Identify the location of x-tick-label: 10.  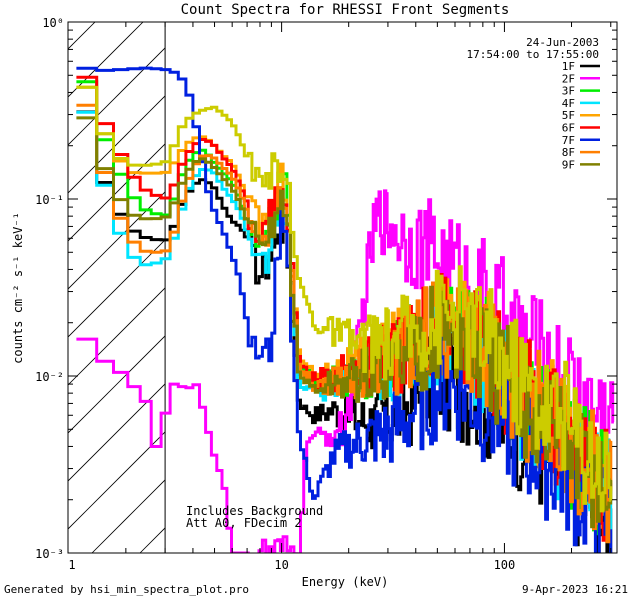
(281, 565).